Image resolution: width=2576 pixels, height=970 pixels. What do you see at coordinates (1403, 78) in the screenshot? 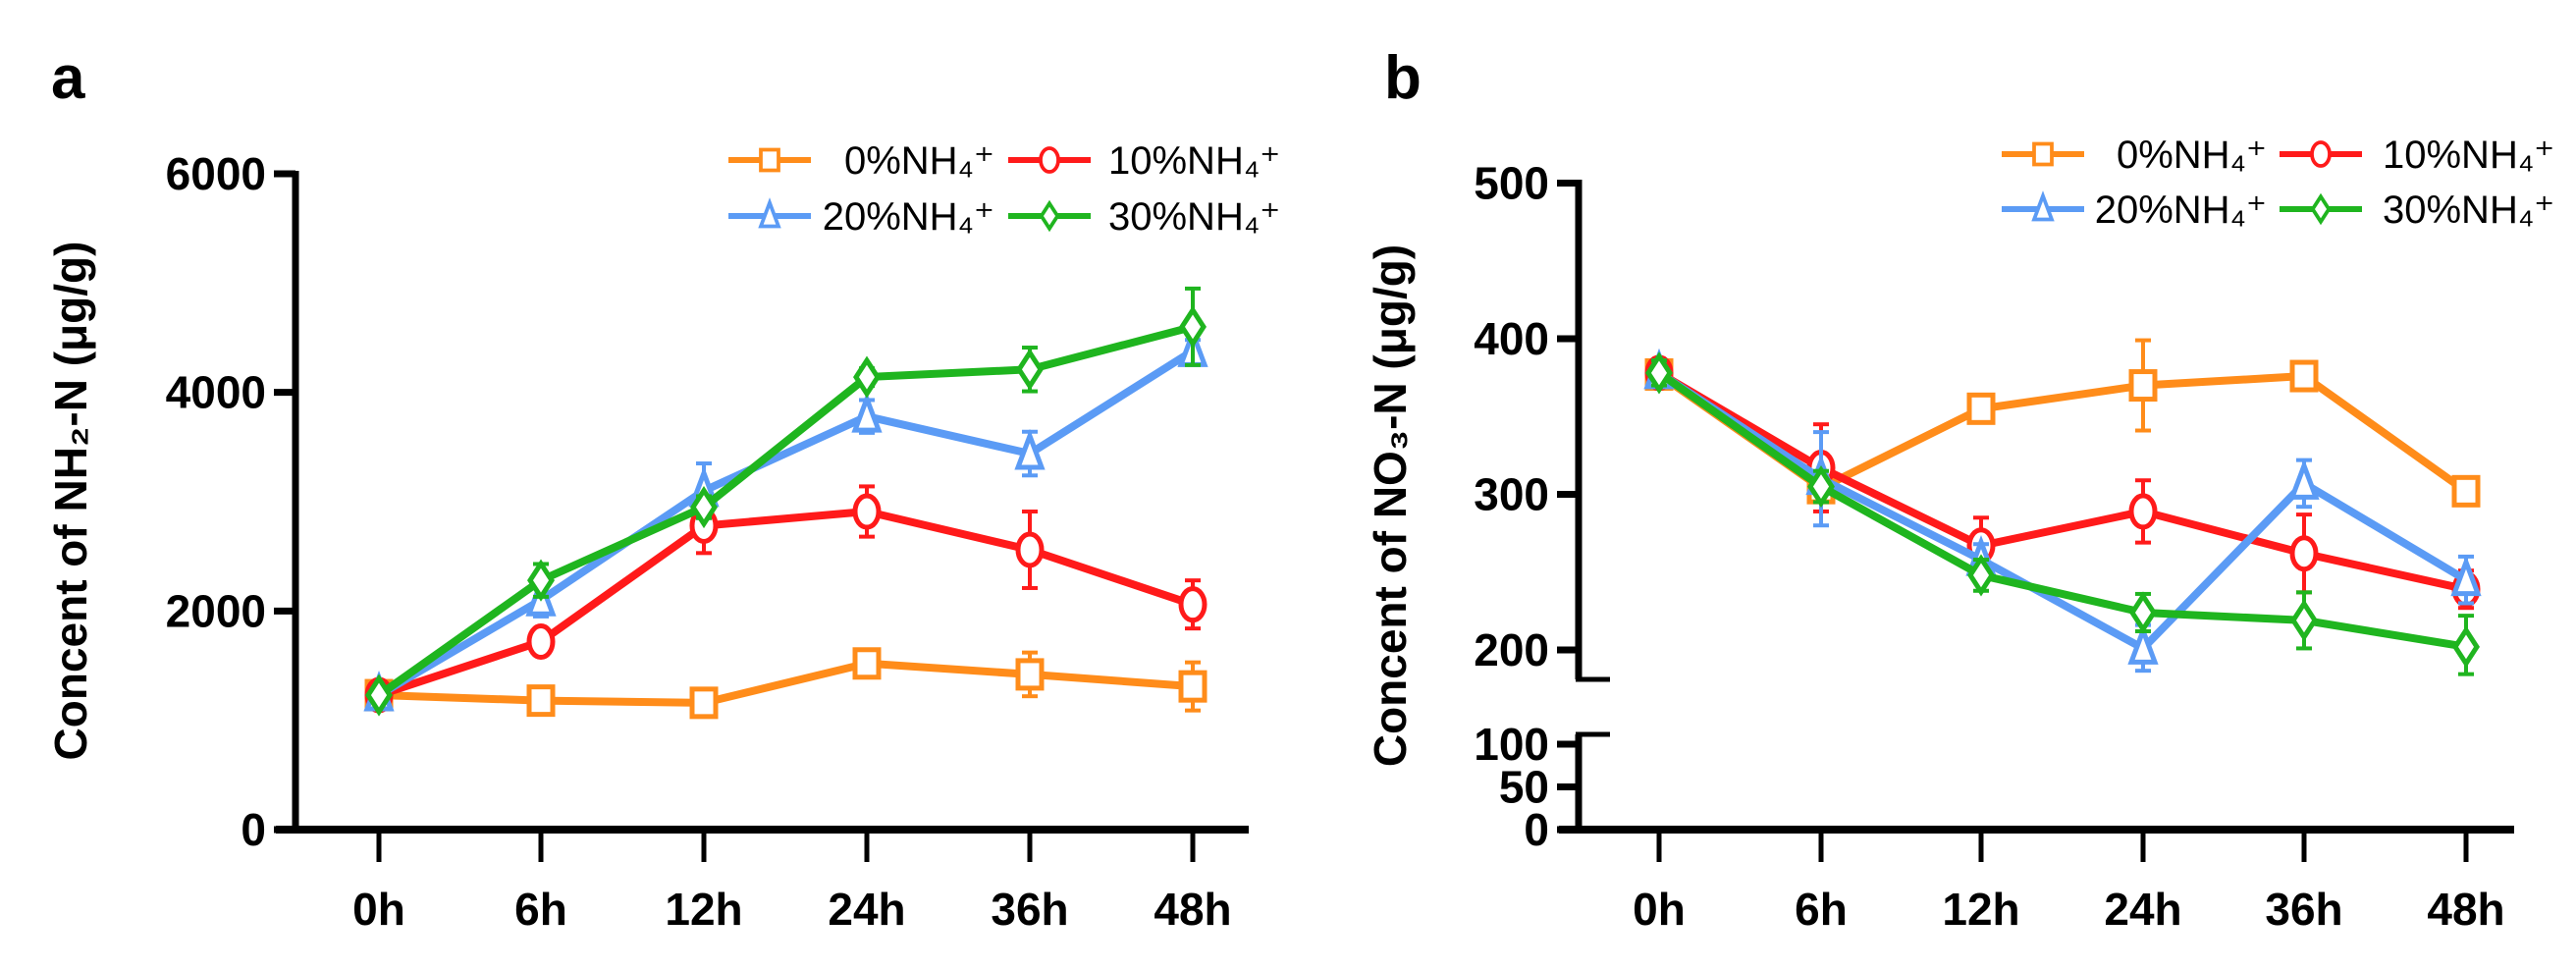
I see `panel-label-b: b` at bounding box center [1403, 78].